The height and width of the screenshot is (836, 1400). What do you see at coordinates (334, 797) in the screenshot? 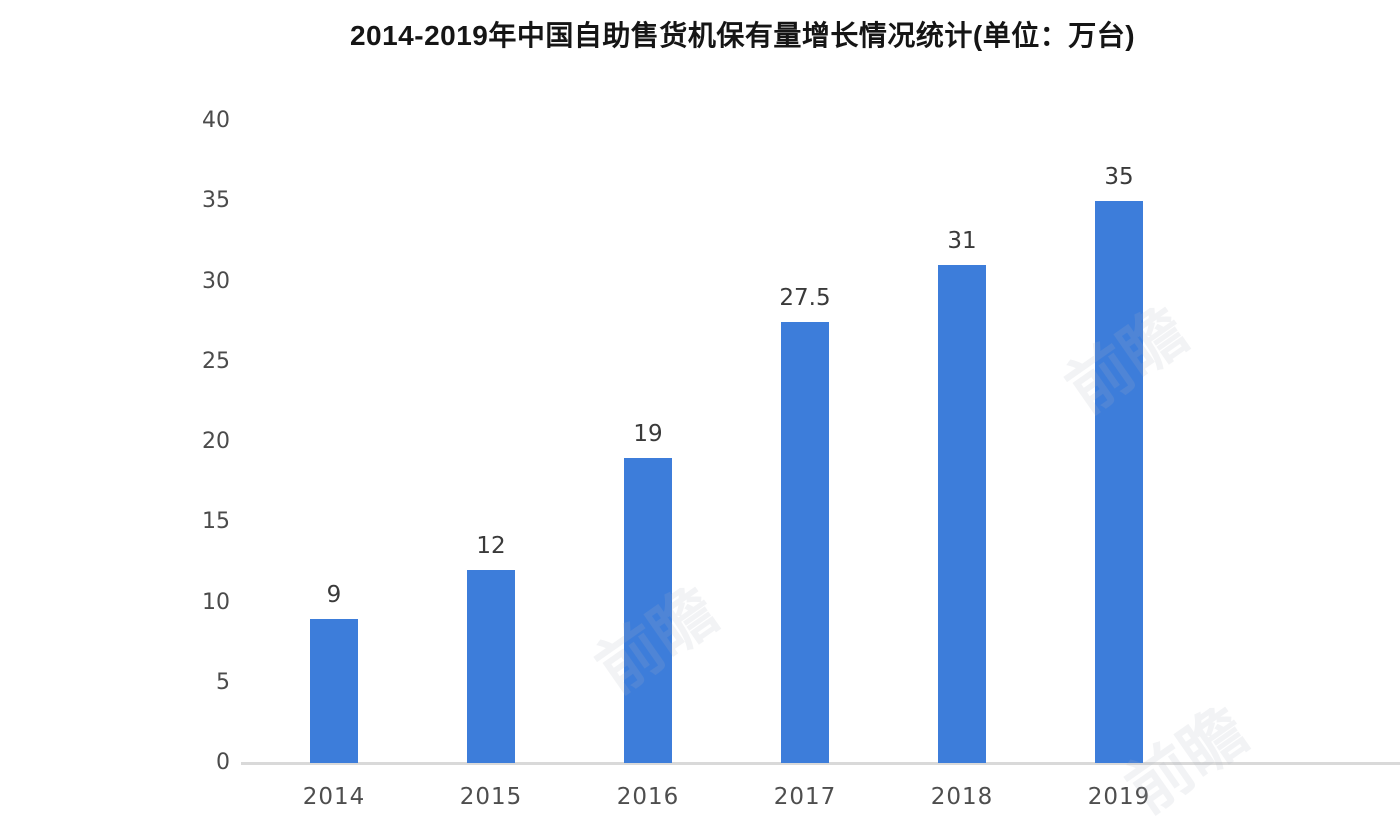
I see `x-tick-label-2014: 2014` at bounding box center [334, 797].